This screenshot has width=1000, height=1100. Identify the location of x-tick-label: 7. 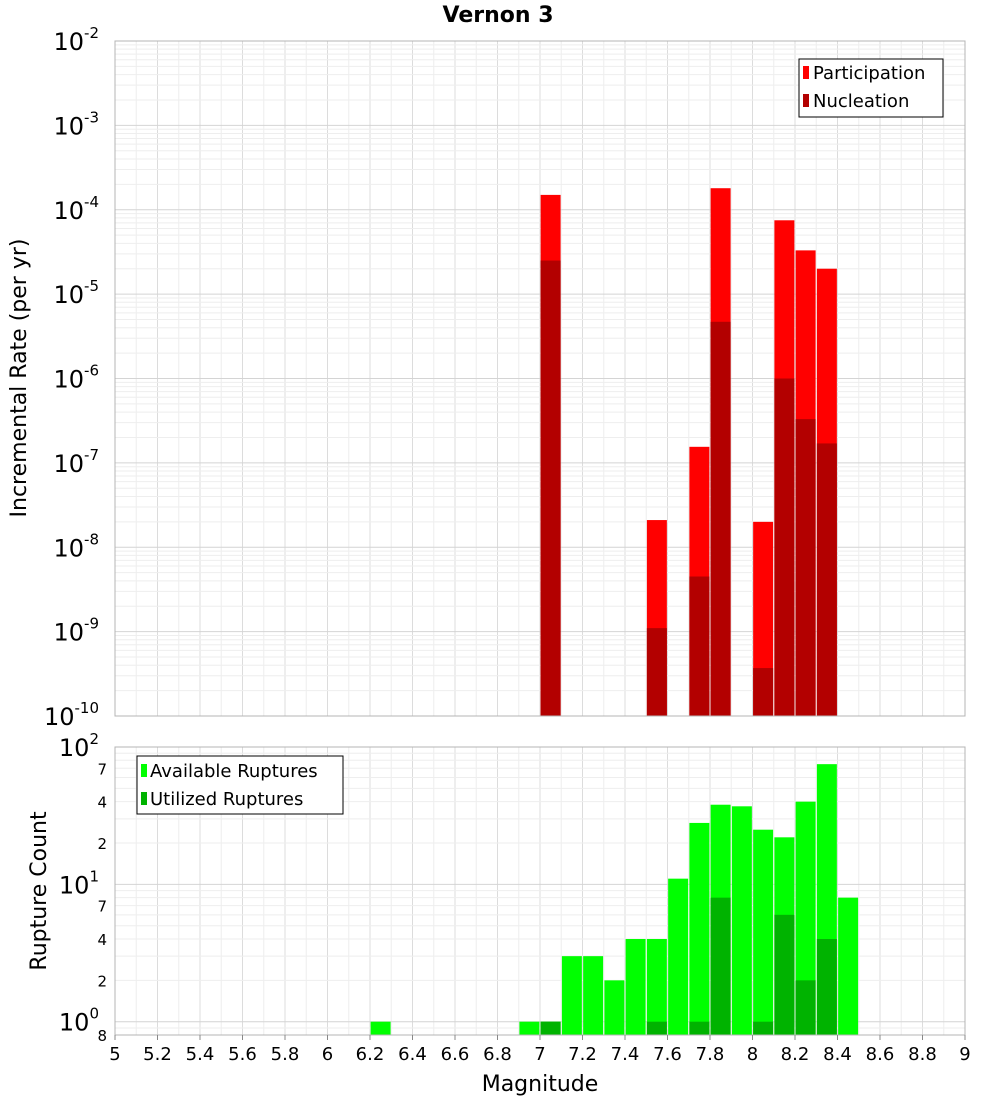
(539, 1054).